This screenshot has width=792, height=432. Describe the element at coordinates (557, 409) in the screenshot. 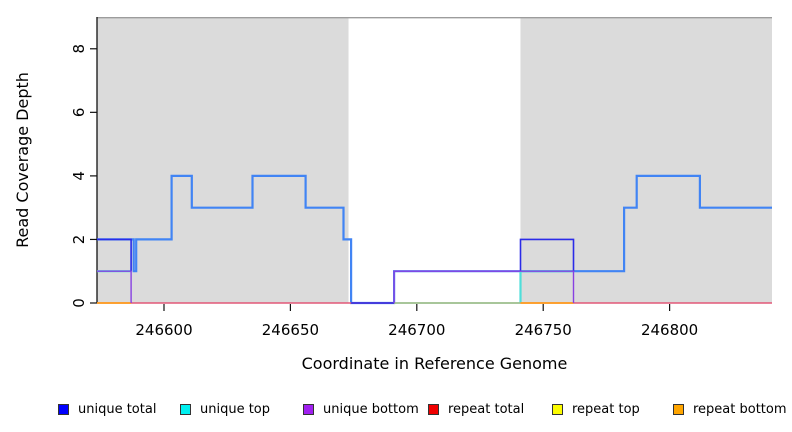

I see `legend-swatch-repeat-top` at that location.